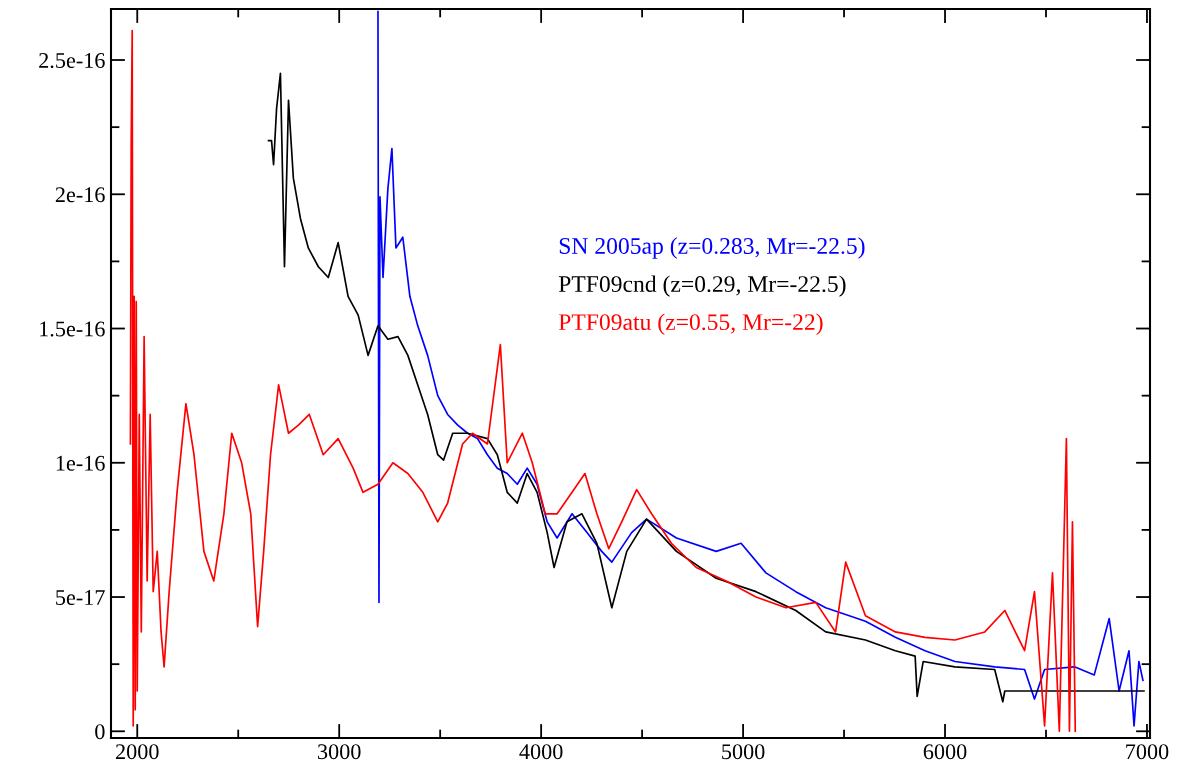 Image resolution: width=1177 pixels, height=771 pixels. I want to click on y-tick-label: 5e-17, so click(80, 597).